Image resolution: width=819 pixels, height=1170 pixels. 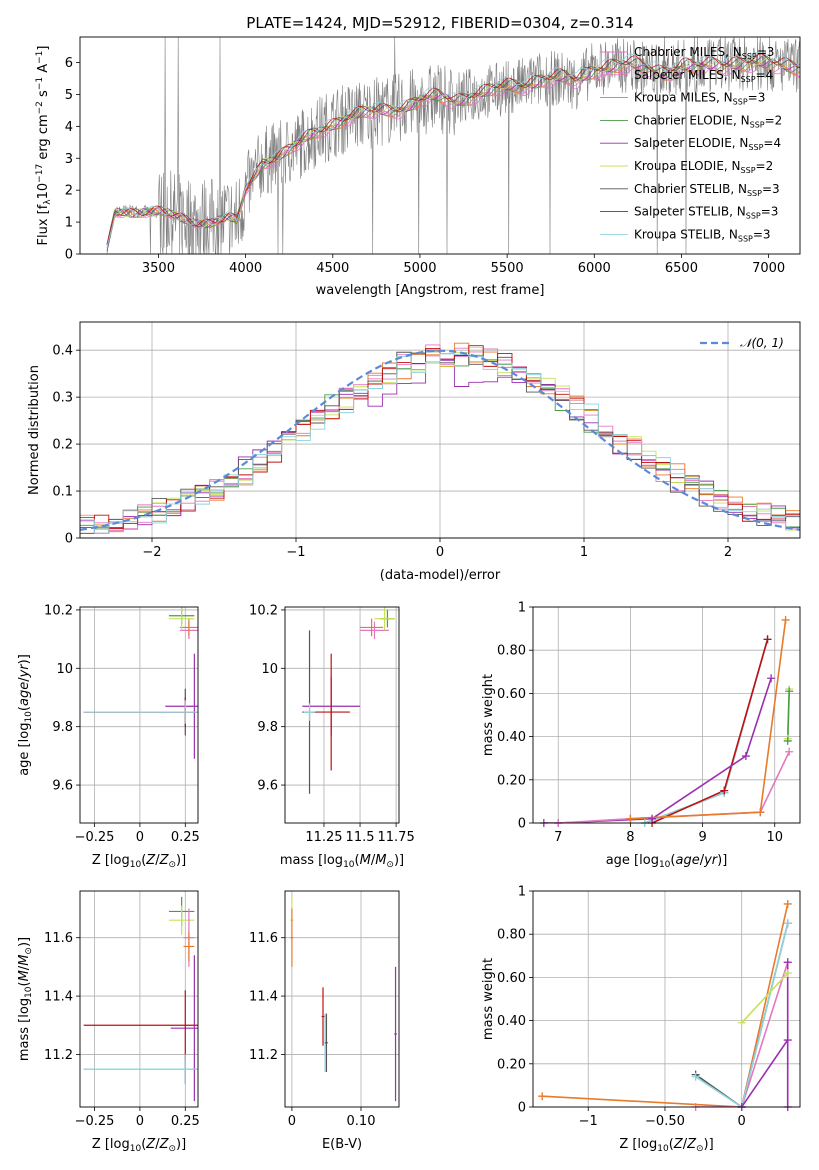 I want to click on y-axis-label-part: age, so click(x=24, y=694).